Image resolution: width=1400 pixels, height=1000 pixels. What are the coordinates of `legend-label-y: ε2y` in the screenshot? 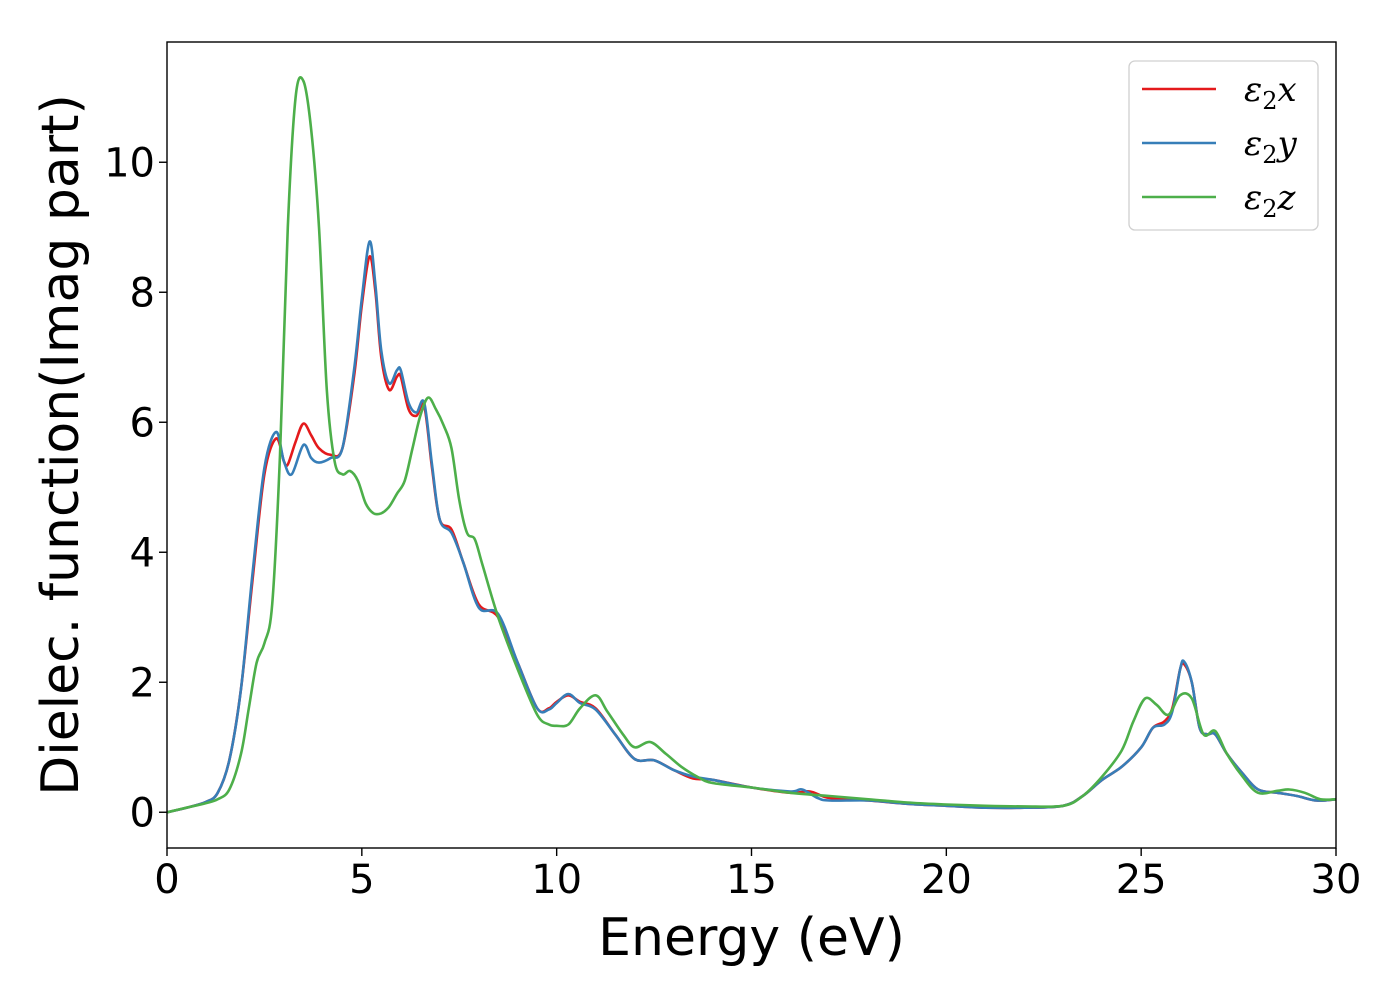 It's located at (1271, 146).